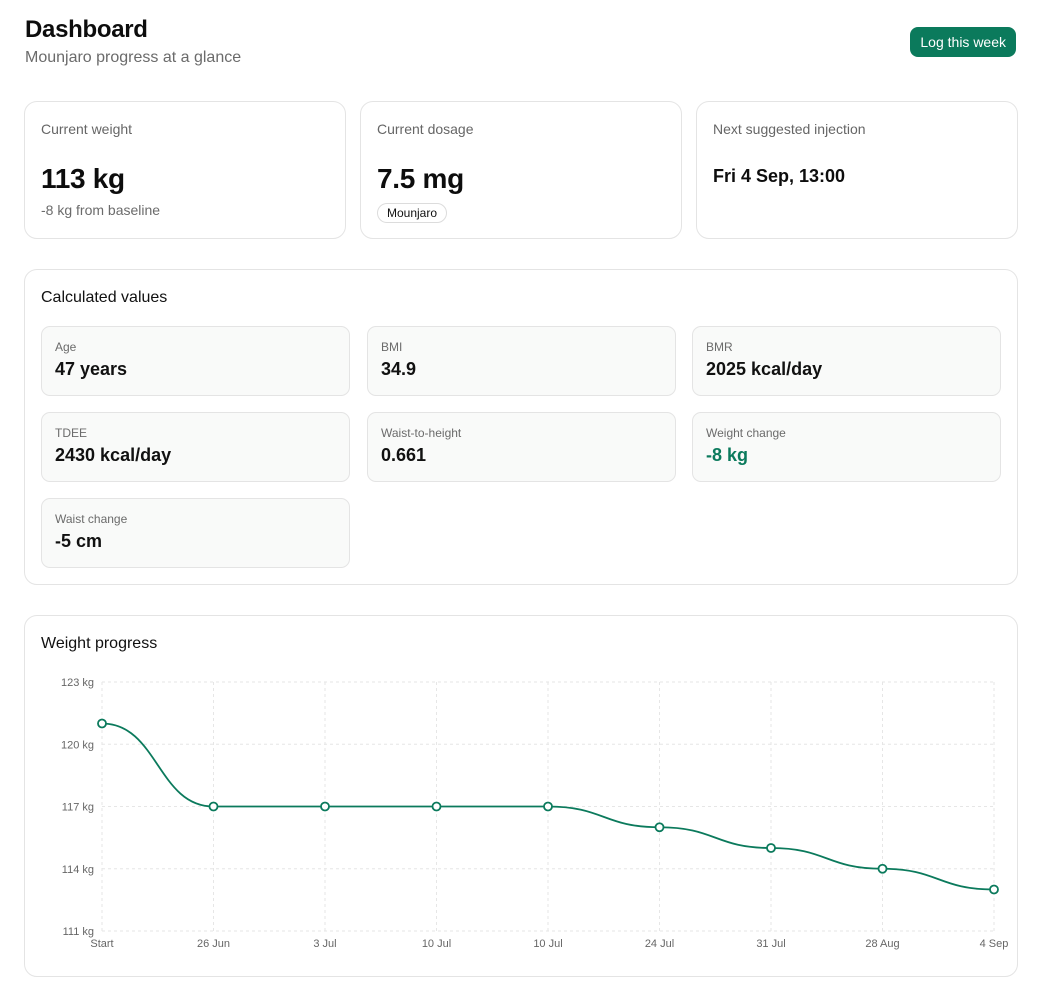  What do you see at coordinates (71, 433) in the screenshot?
I see `tile-label: TDEE` at bounding box center [71, 433].